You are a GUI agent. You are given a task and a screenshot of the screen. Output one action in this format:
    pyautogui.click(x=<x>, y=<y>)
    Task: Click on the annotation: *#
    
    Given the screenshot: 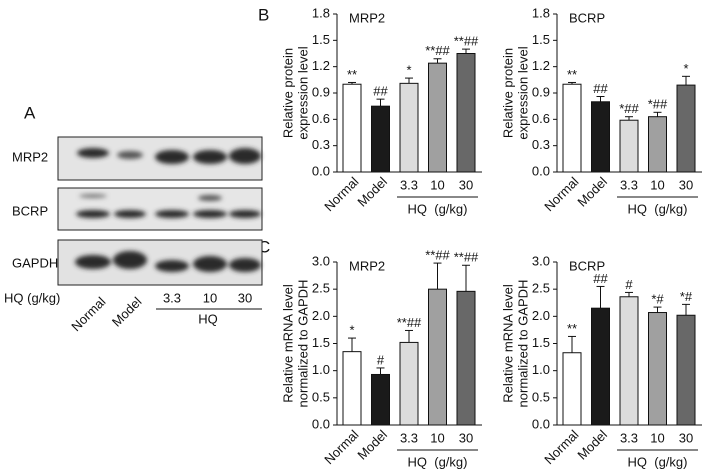 What is the action you would take?
    pyautogui.click(x=686, y=296)
    